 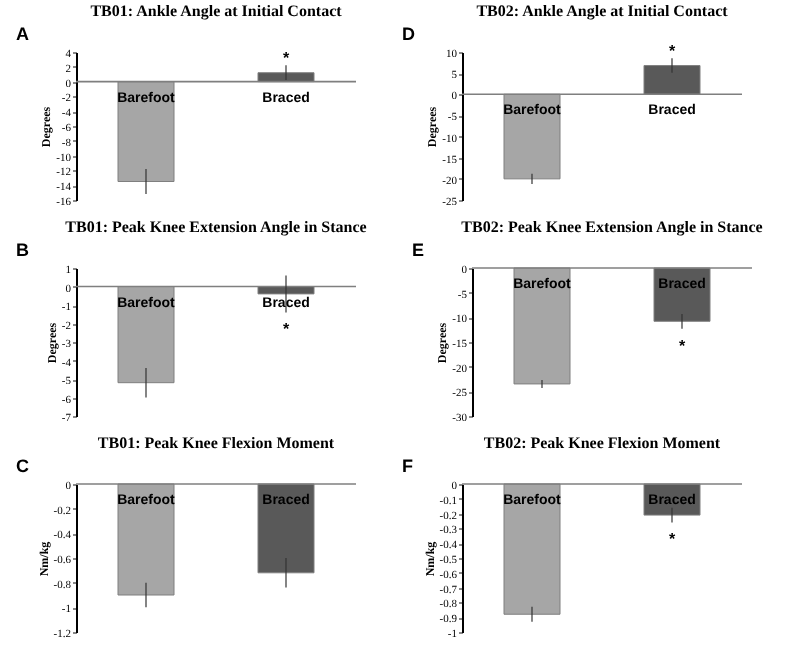 What do you see at coordinates (216, 443) in the screenshot?
I see `chart-title: TB01: Peak Knee Flexion Moment` at bounding box center [216, 443].